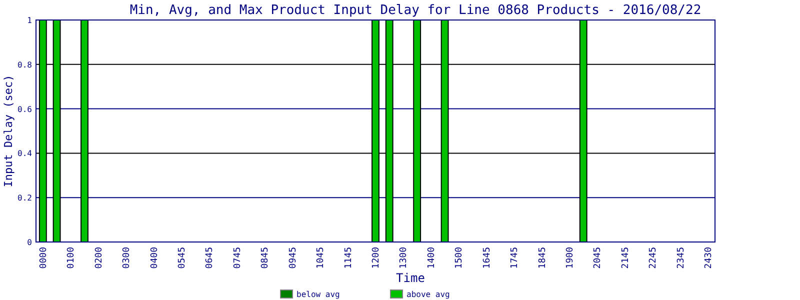 The image size is (800, 300). What do you see at coordinates (515, 258) in the screenshot?
I see `x-tick-label: 1745` at bounding box center [515, 258].